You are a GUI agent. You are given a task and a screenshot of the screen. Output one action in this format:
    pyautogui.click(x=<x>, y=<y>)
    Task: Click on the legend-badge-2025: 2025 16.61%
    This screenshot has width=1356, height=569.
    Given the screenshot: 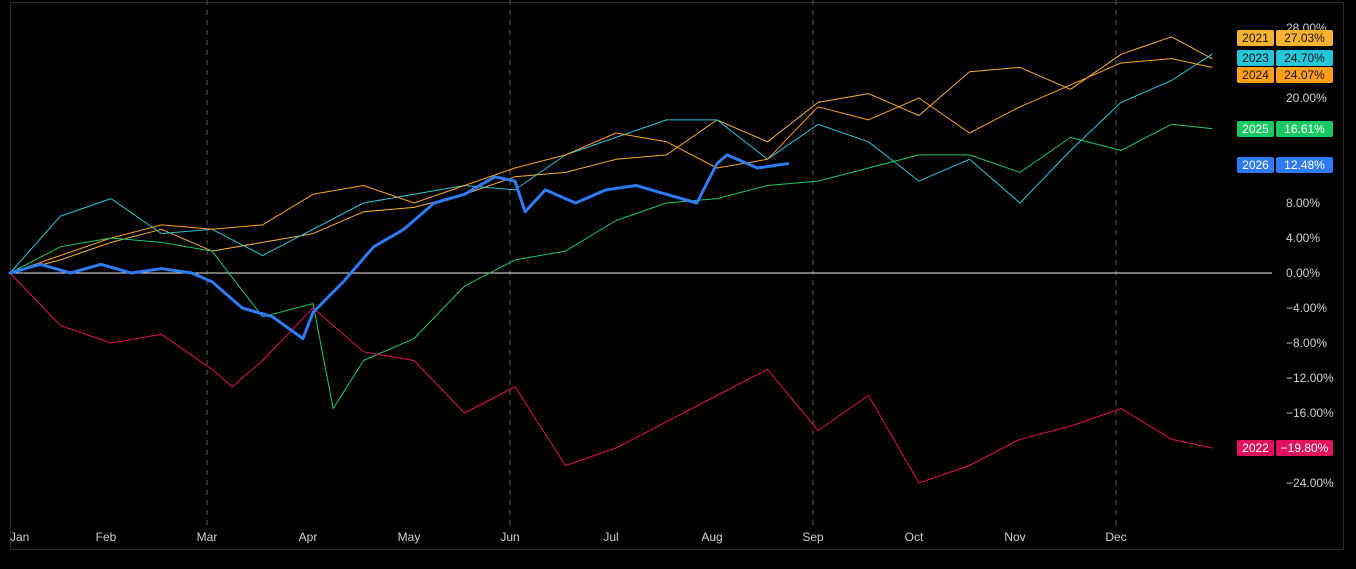 What is the action you would take?
    pyautogui.click(x=1285, y=129)
    